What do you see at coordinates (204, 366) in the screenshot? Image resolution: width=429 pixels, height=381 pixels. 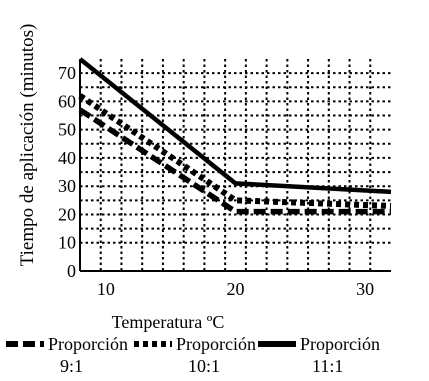 I see `legend-label-2-line2: 10:1` at bounding box center [204, 366].